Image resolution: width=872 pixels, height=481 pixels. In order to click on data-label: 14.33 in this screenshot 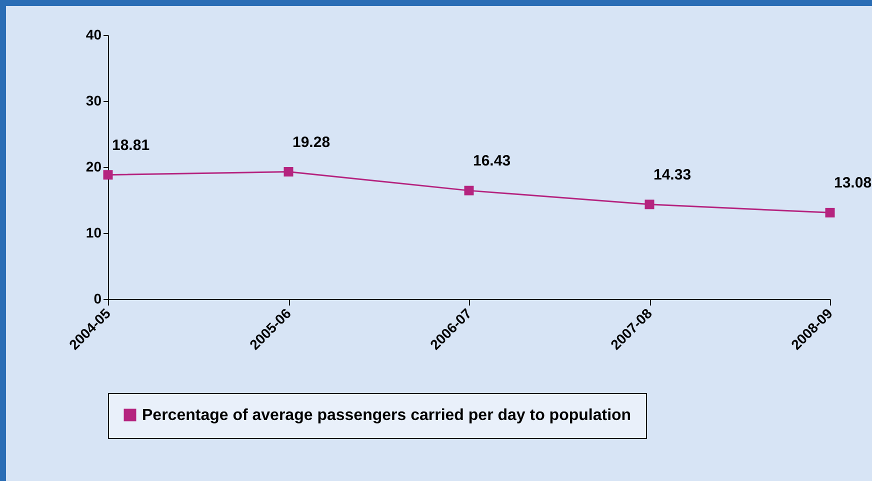, I will do `click(673, 175)`.